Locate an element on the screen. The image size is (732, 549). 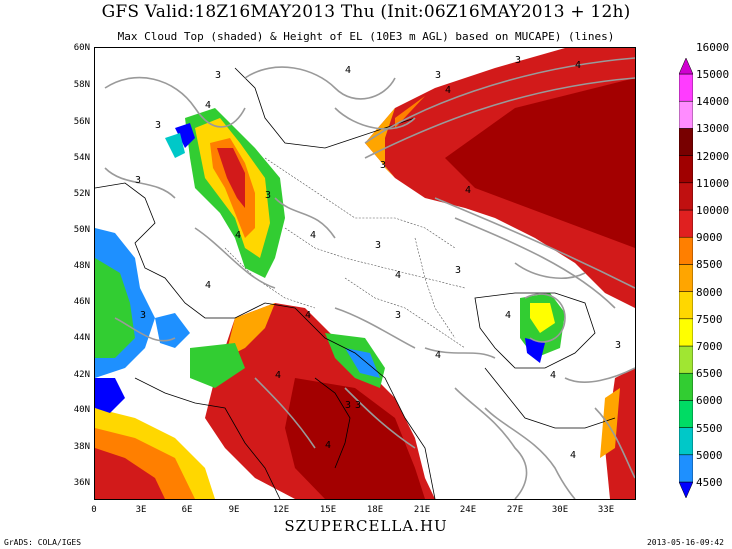
cloud-top-core-northeast is located at coordinates (540, 163).